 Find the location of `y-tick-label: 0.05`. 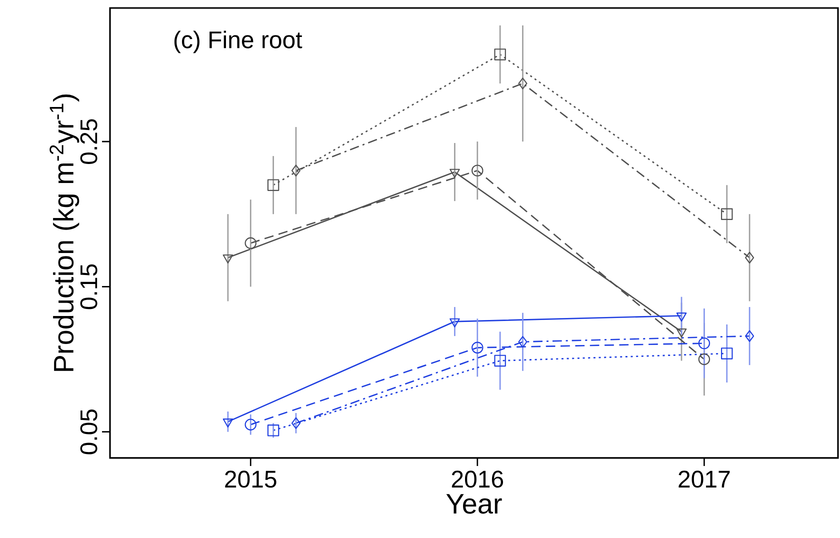

y-tick-label: 0.05 is located at coordinates (89, 432).